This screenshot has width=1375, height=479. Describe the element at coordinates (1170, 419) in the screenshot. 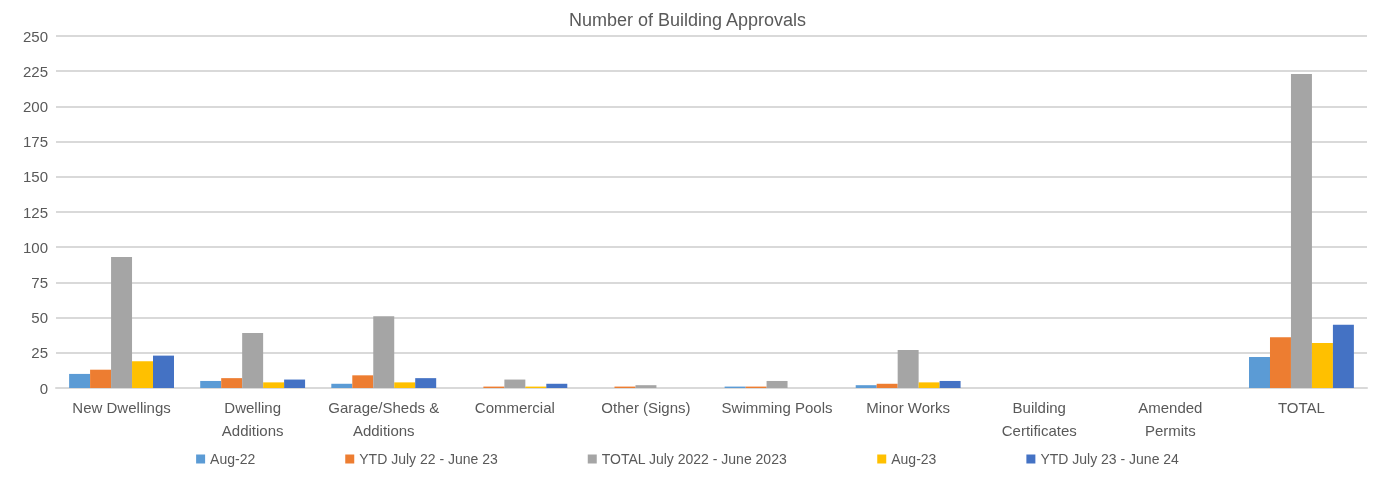

I see `x-tick-label: Amended Permits` at that location.